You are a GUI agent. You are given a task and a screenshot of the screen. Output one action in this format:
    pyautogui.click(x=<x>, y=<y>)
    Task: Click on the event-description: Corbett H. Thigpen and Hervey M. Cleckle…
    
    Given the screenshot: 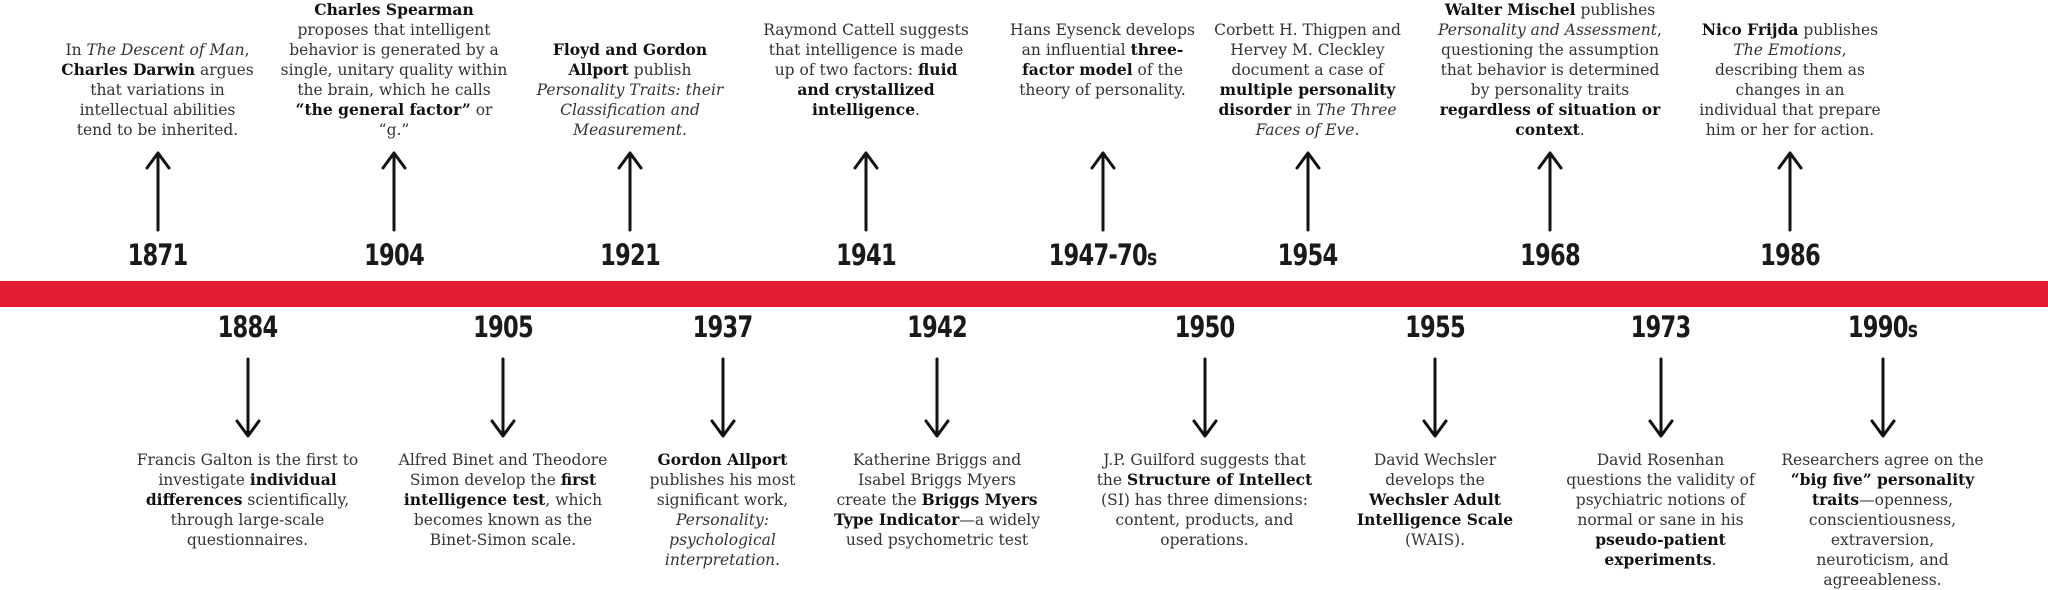 What is the action you would take?
    pyautogui.click(x=1307, y=80)
    